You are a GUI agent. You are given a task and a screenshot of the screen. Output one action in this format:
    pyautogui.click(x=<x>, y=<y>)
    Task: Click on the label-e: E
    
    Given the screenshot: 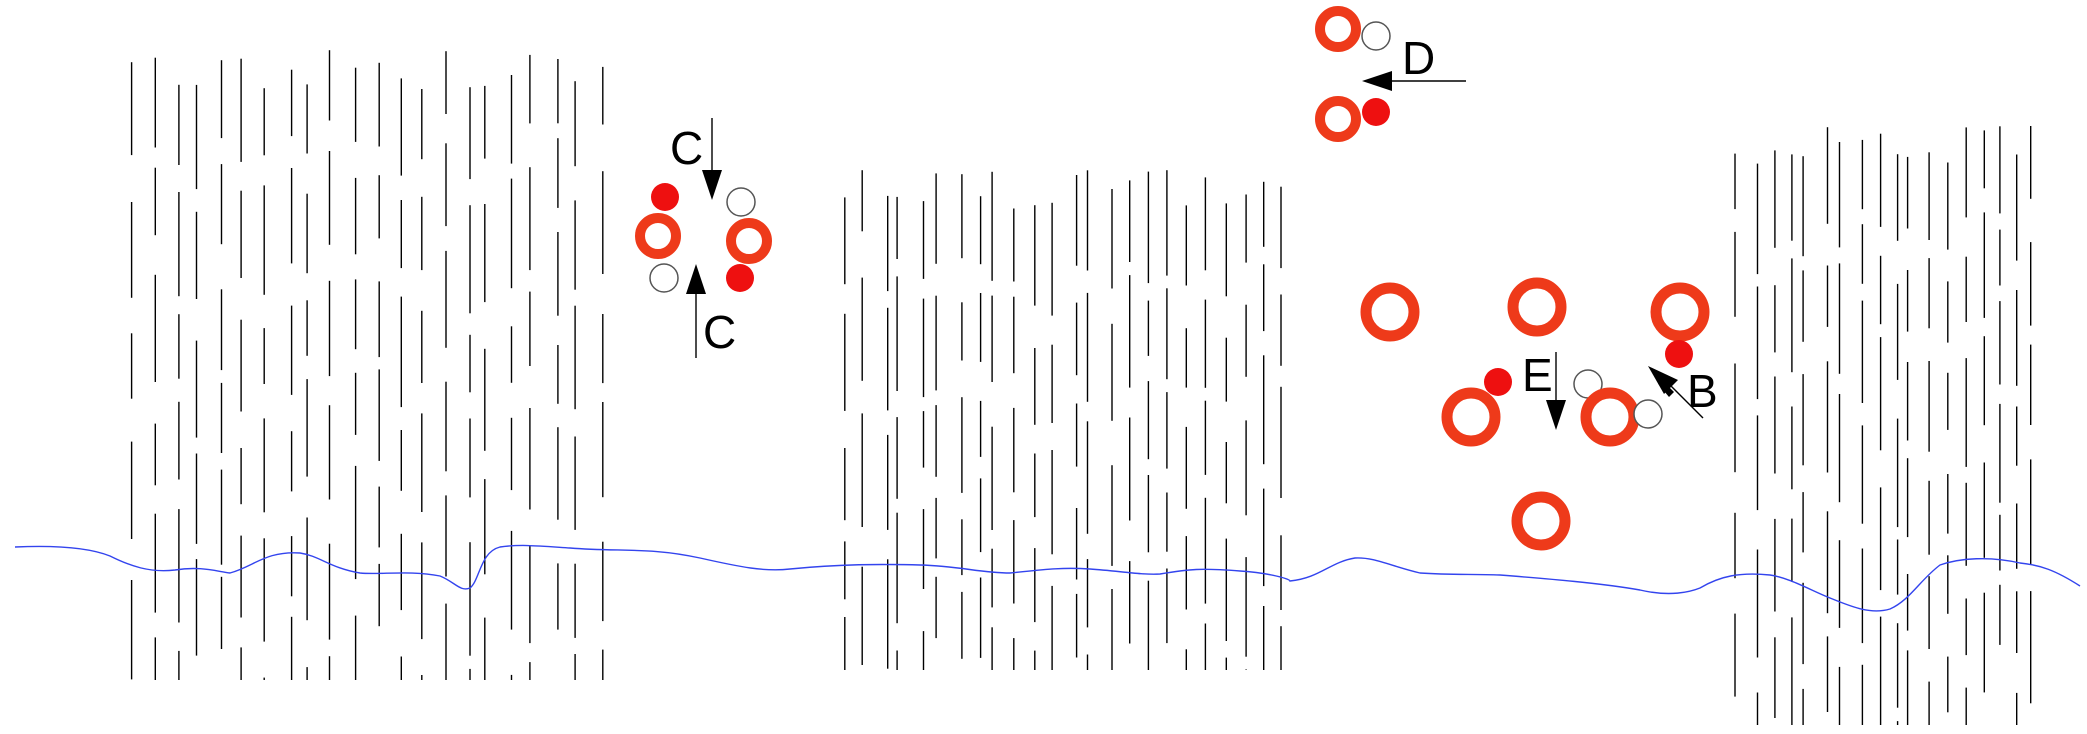 What is the action you would take?
    pyautogui.click(x=1537, y=375)
    